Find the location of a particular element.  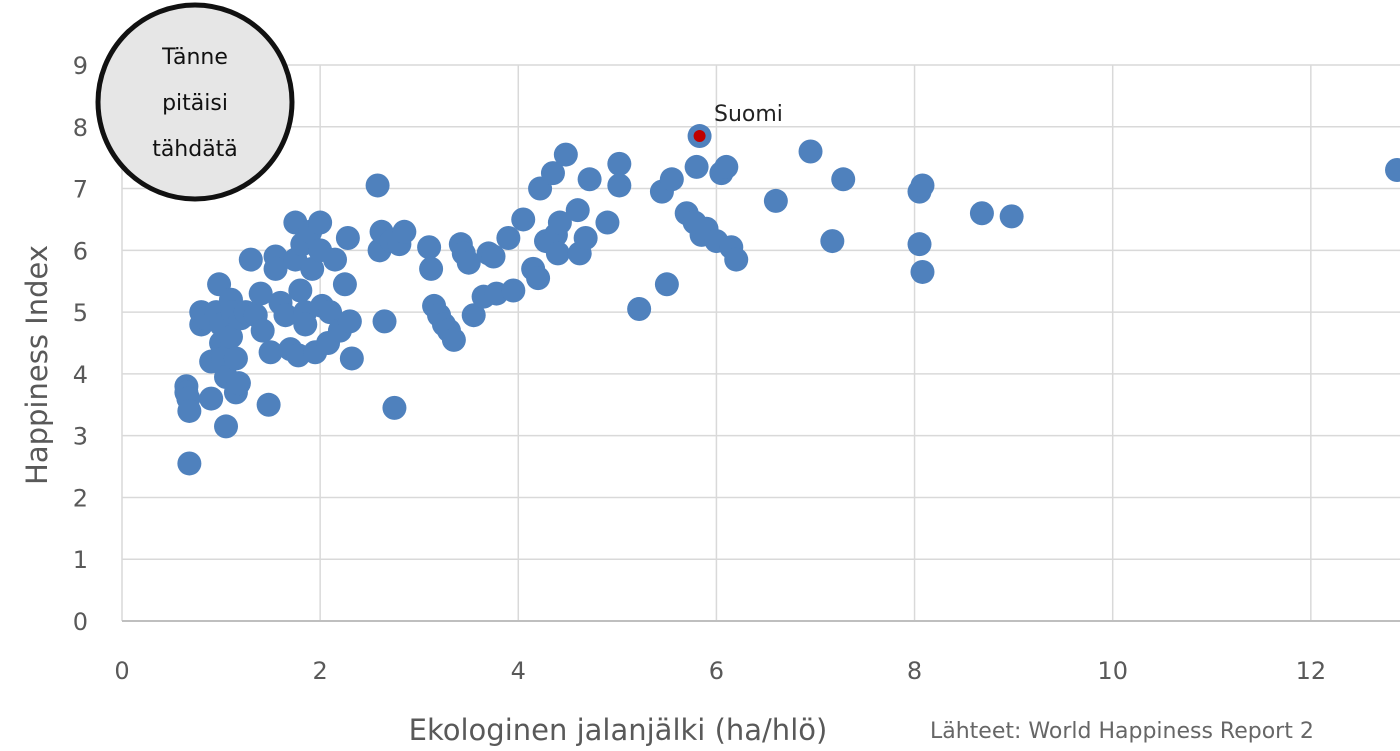

y-axis-ticks: 0 1 2 3 4 5 6 7 8 9 is located at coordinates (80, 344).